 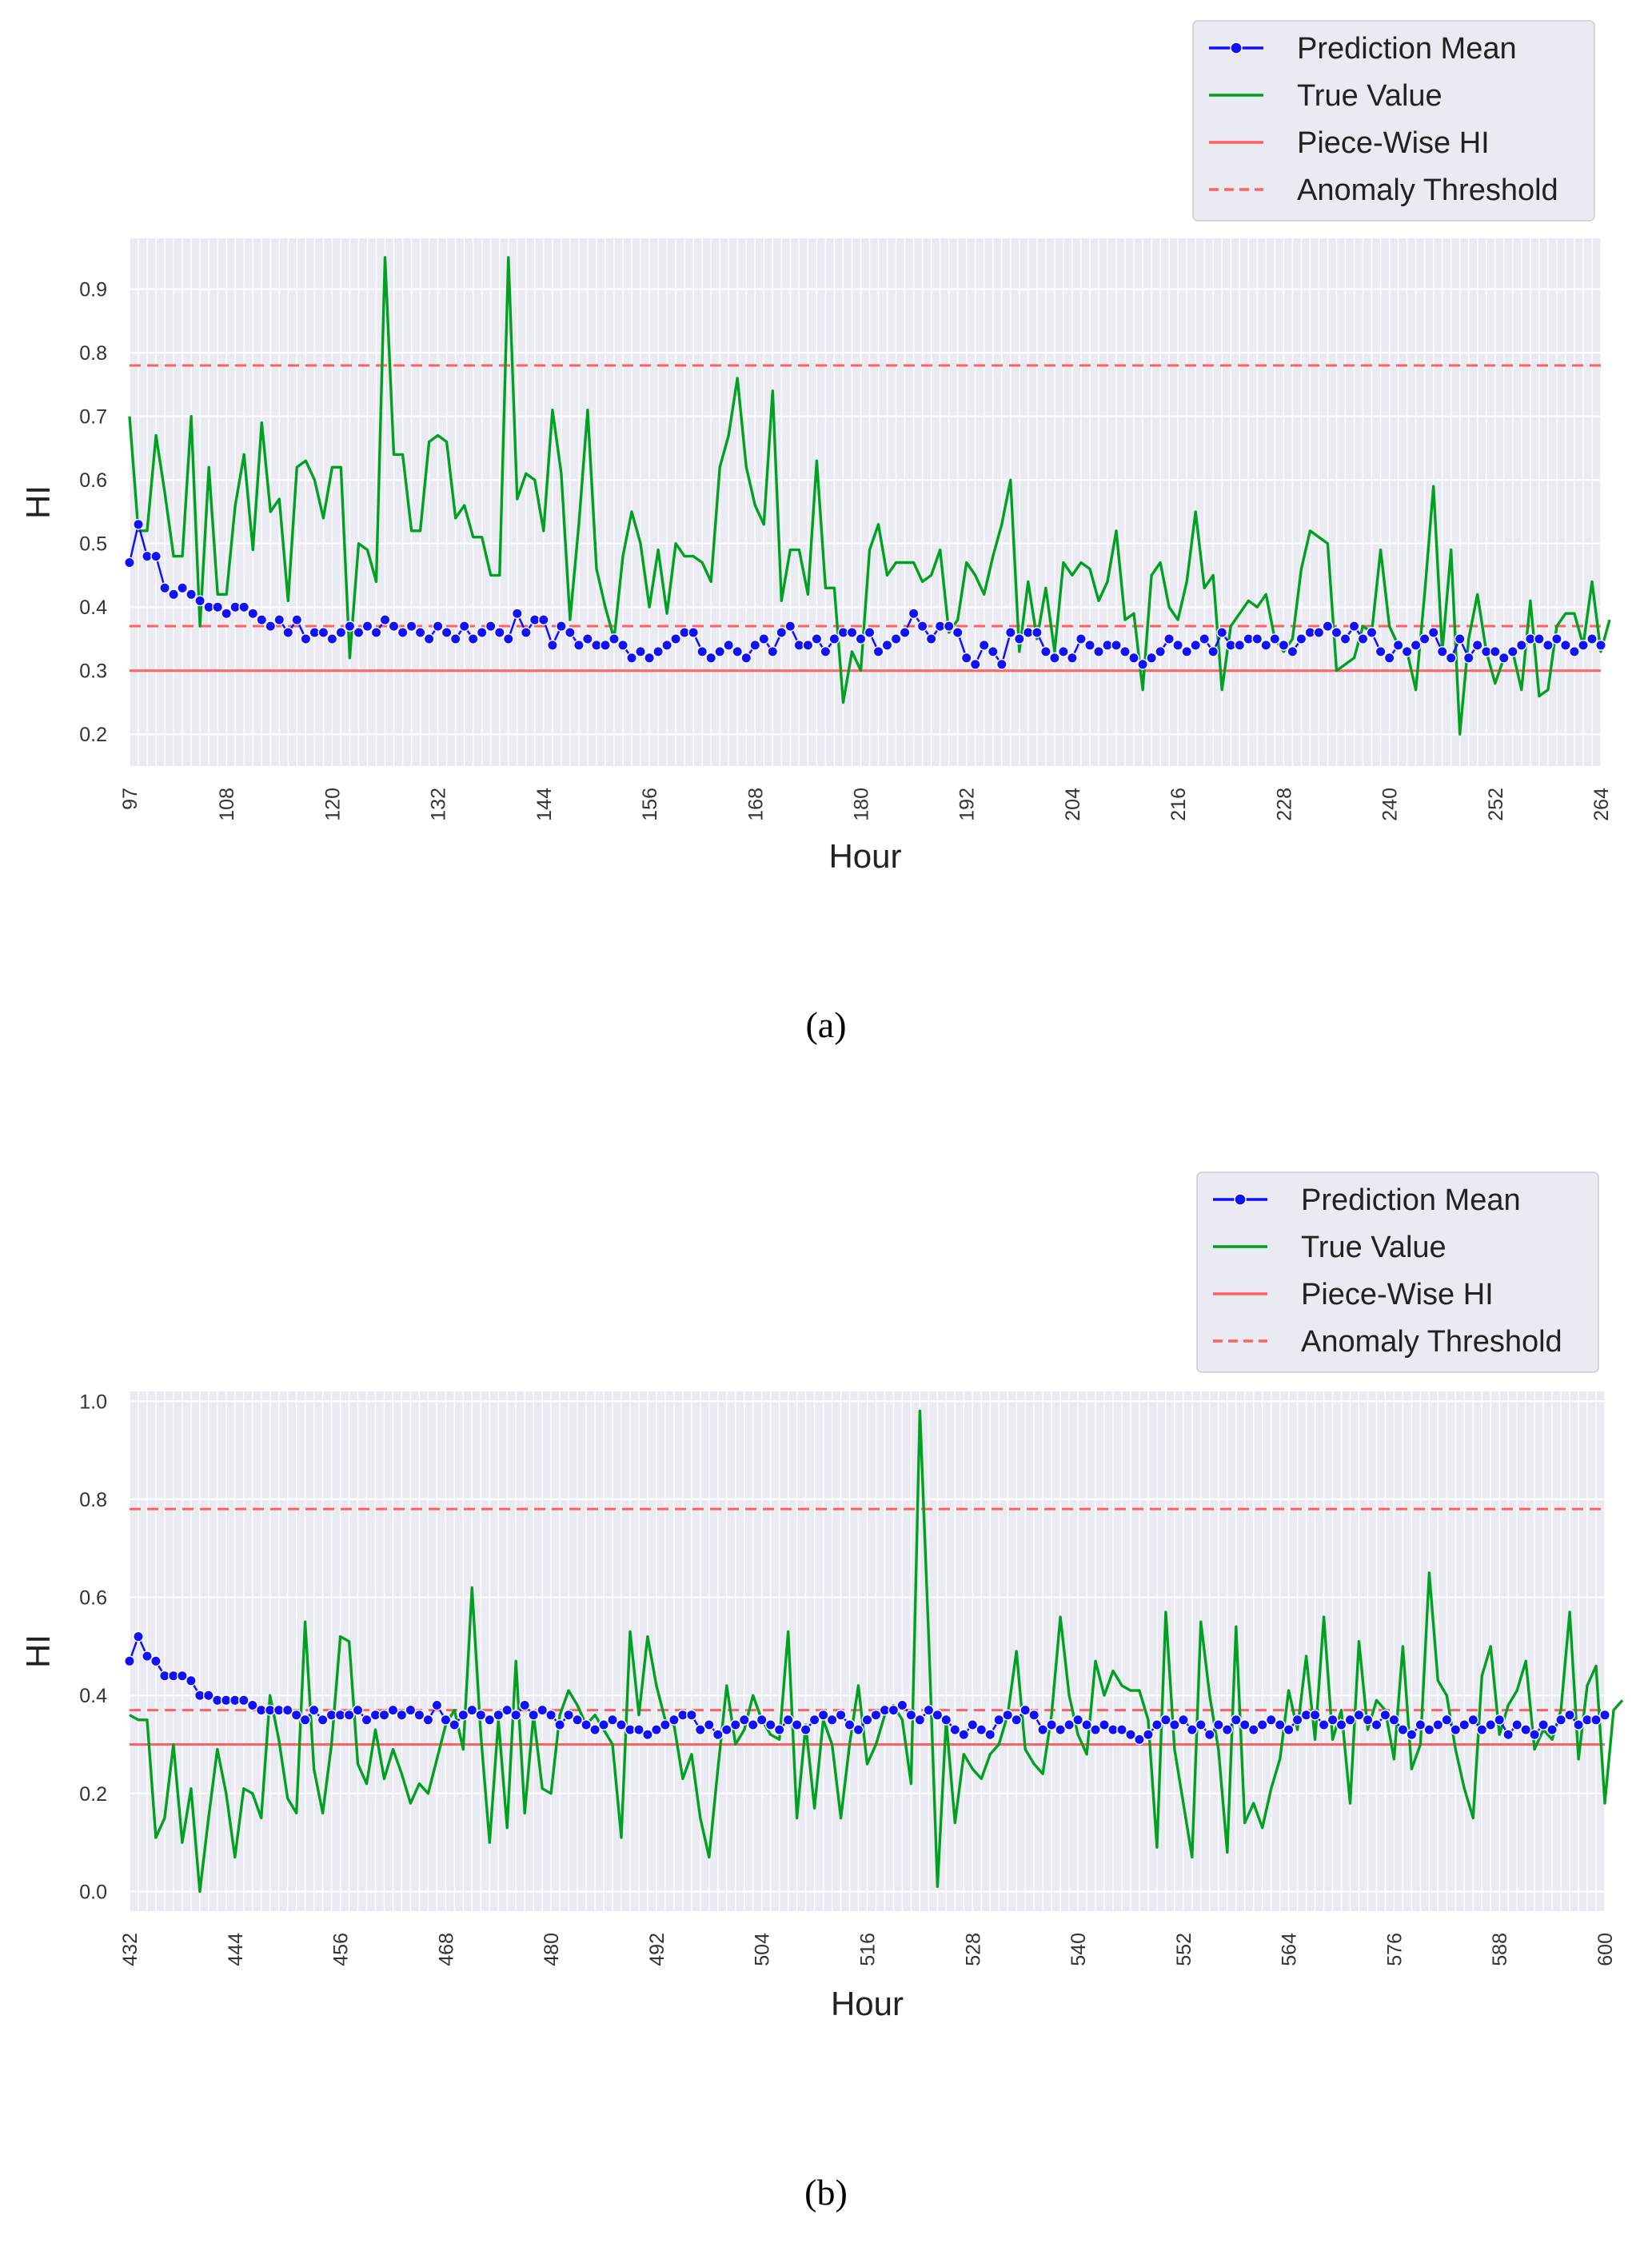 What do you see at coordinates (130, 1949) in the screenshot?
I see `x-tick-label: 432` at bounding box center [130, 1949].